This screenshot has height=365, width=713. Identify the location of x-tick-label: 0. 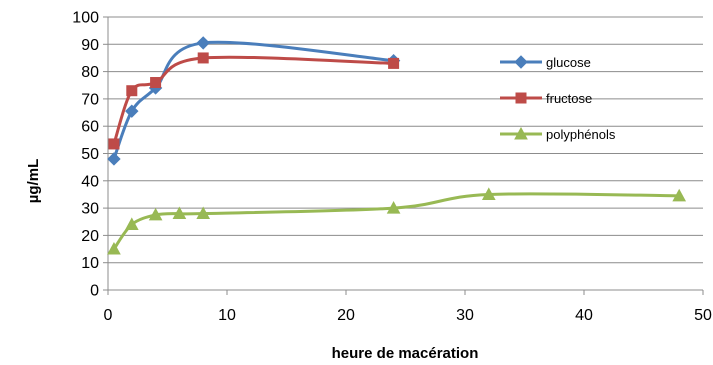
(108, 315).